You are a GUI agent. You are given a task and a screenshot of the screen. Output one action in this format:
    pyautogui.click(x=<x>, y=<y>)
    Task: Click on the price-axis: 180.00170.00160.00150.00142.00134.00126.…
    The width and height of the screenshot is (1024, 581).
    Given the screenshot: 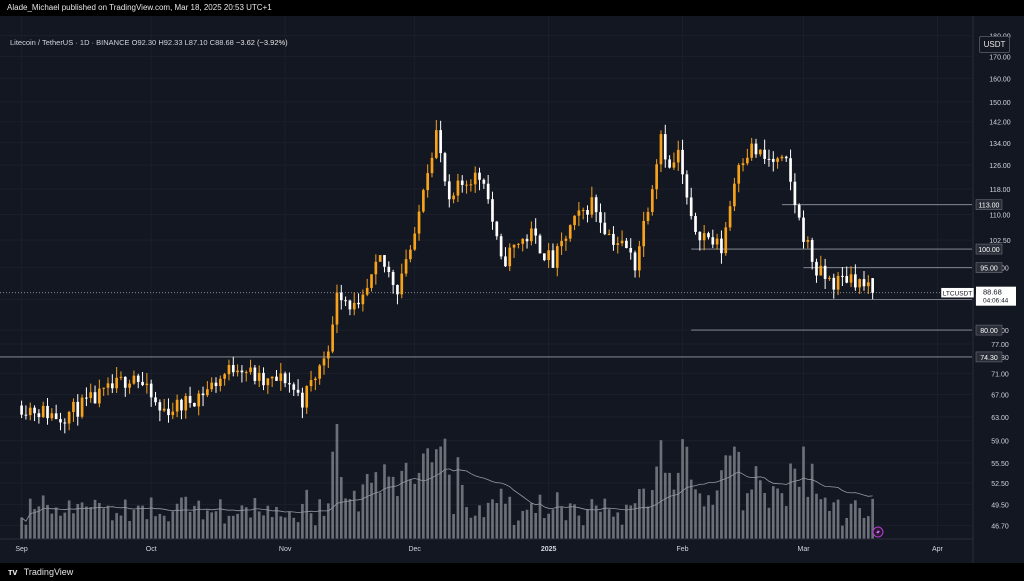 What is the action you would take?
    pyautogui.click(x=1000, y=282)
    